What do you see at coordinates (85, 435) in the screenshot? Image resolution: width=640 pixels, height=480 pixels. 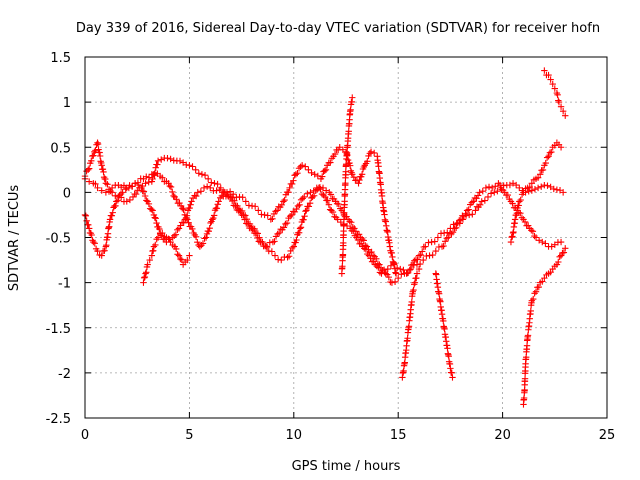 I see `x-tick-label: 0` at bounding box center [85, 435].